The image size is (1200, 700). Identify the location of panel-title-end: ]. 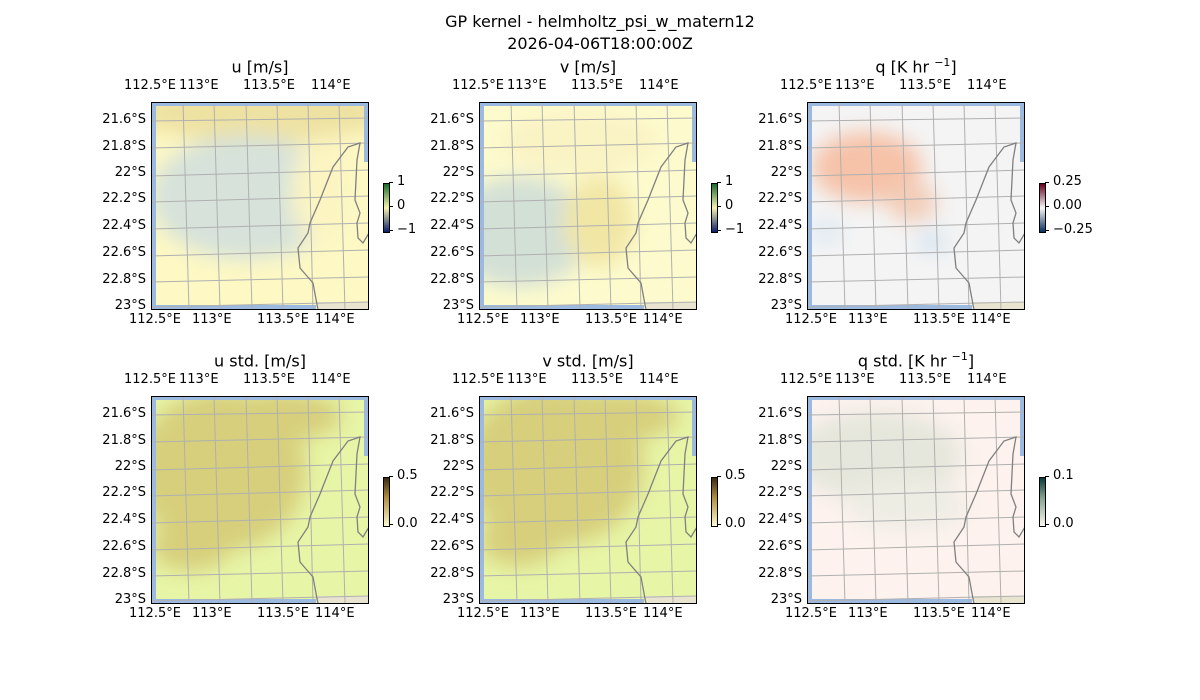
(971, 361).